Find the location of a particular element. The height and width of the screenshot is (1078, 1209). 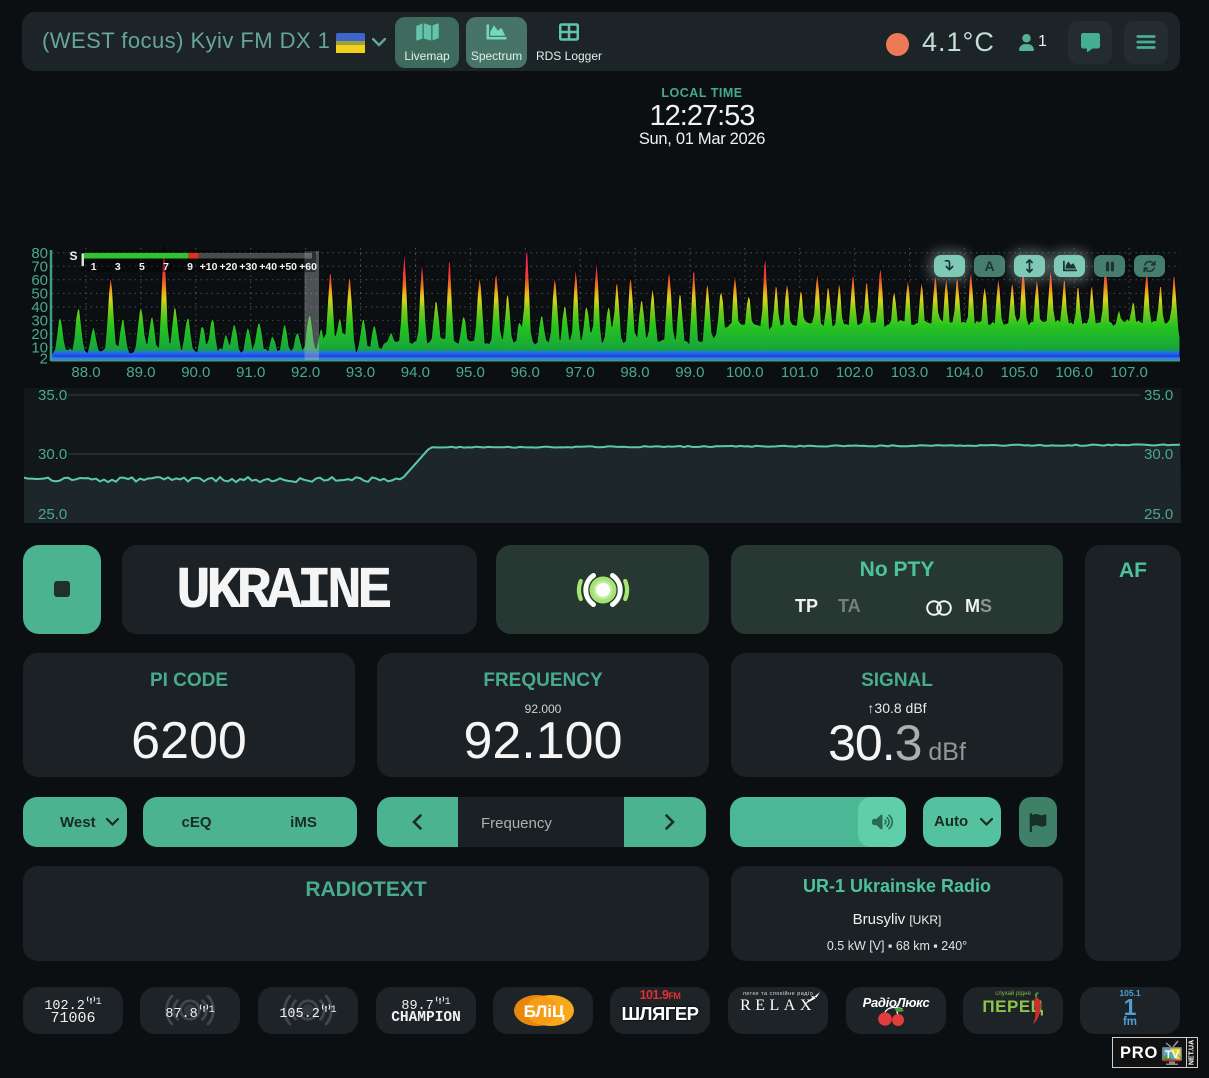

svg-text: 1 is located at coordinates (94, 267).